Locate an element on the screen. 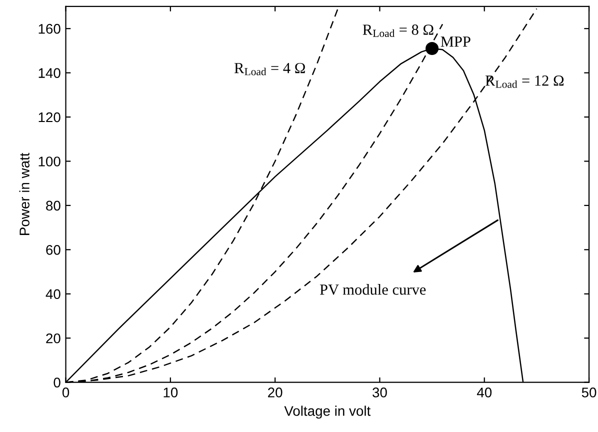  x-tick-label: 50 is located at coordinates (589, 393).